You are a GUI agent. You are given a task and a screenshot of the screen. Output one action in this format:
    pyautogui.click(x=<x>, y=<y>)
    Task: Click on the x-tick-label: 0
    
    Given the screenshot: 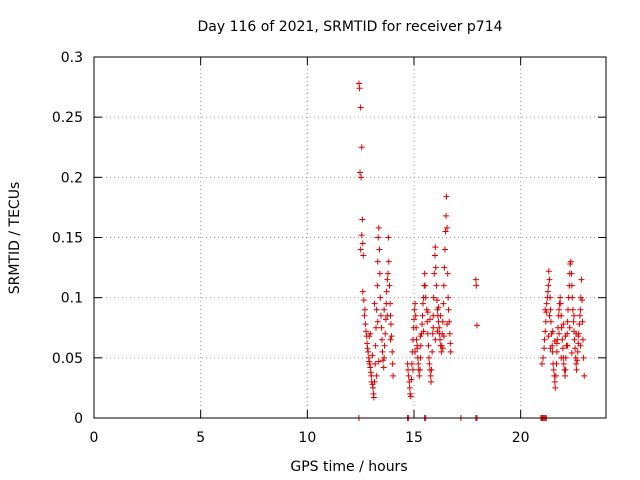 What is the action you would take?
    pyautogui.click(x=94, y=438)
    